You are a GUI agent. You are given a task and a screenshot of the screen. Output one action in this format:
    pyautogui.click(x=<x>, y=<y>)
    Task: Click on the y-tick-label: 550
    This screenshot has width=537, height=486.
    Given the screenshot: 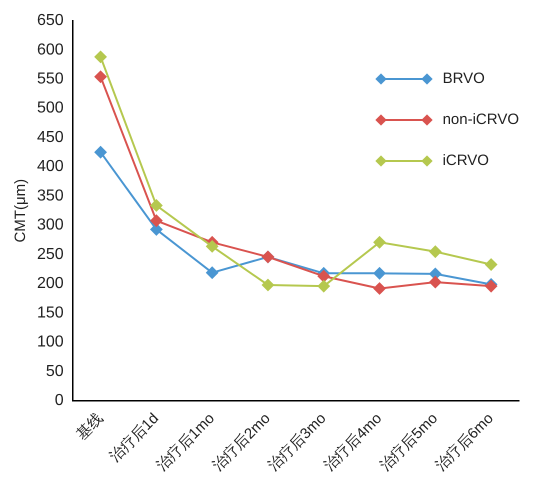 What is the action you would take?
    pyautogui.click(x=50, y=79)
    